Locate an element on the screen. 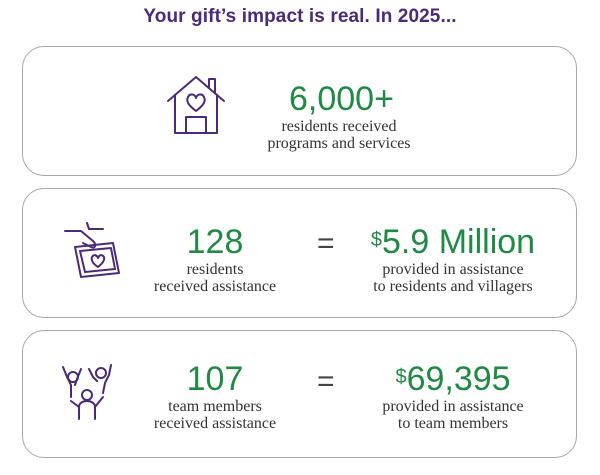 The height and width of the screenshot is (475, 600). stat-description-line1: team members is located at coordinates (215, 406).